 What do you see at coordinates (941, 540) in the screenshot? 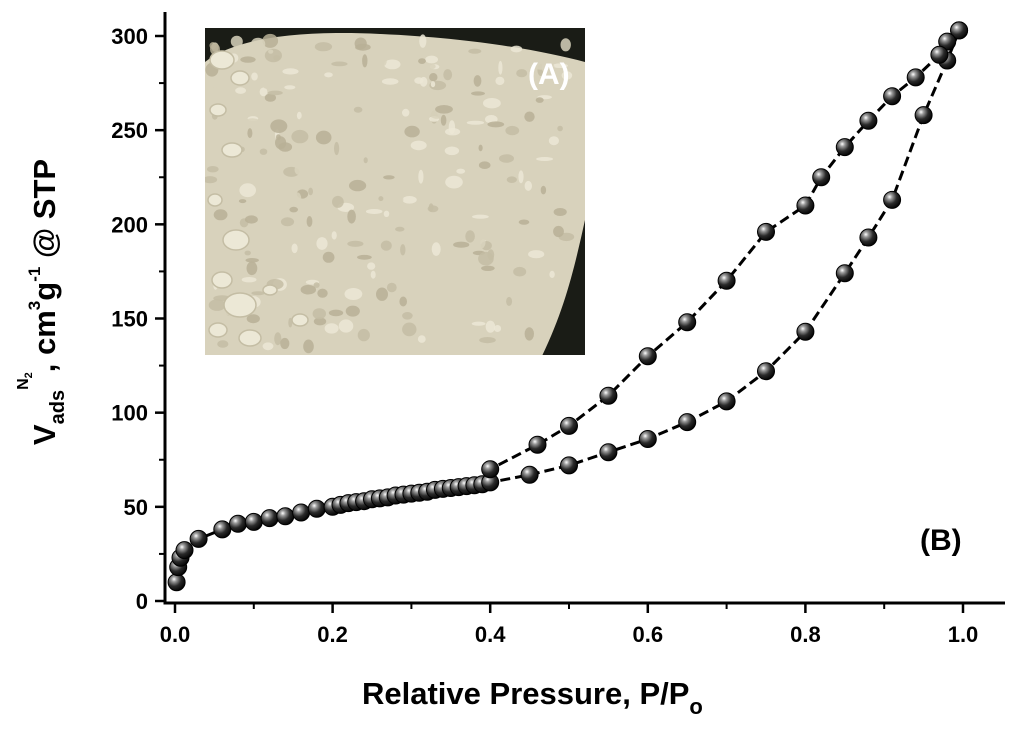
I see `panel-label: (B)` at bounding box center [941, 540].